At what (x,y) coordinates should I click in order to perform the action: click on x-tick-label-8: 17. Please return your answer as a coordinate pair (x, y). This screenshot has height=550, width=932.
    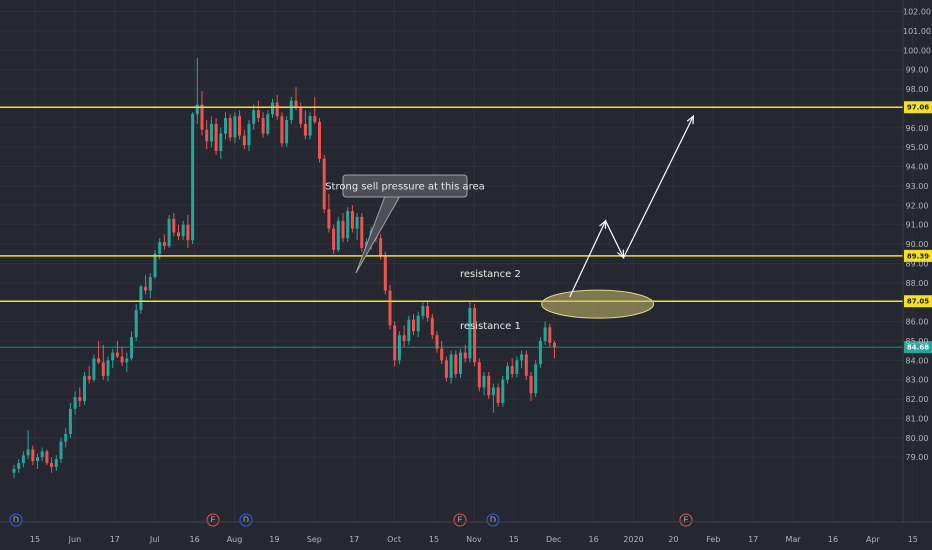
    Looking at the image, I should click on (354, 539).